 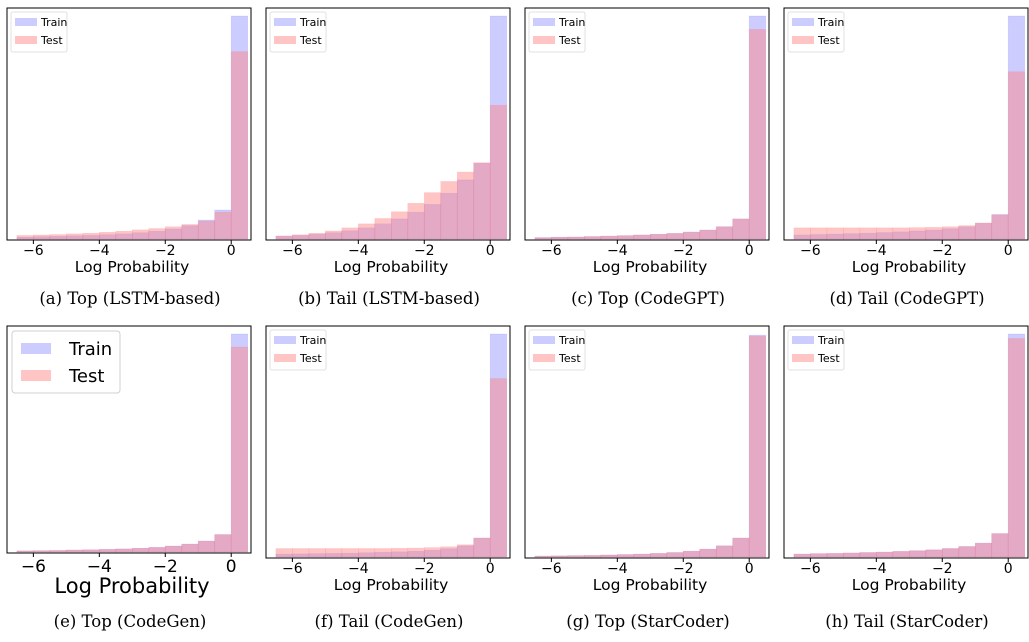 I want to click on subfigure-caption: (g) Top (StarCoder), so click(x=647, y=621).